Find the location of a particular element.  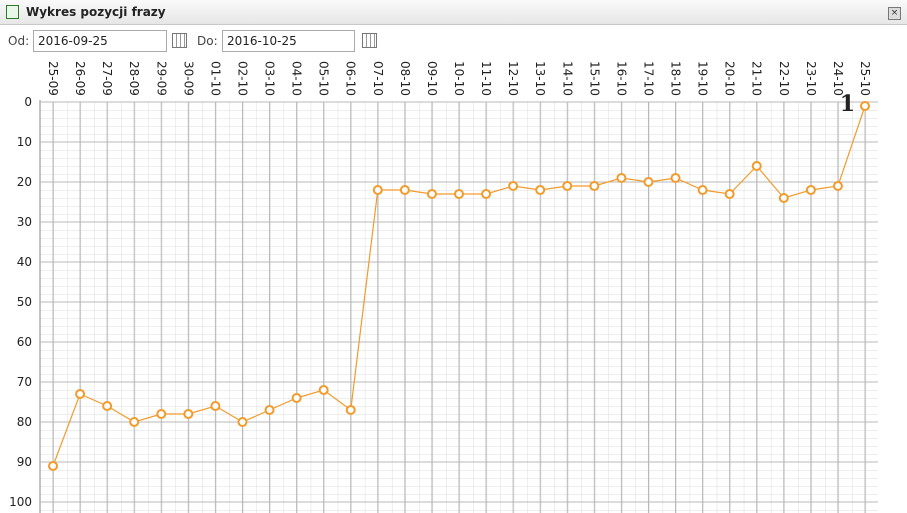

x-tick-label: 21-10 is located at coordinates (757, 78).